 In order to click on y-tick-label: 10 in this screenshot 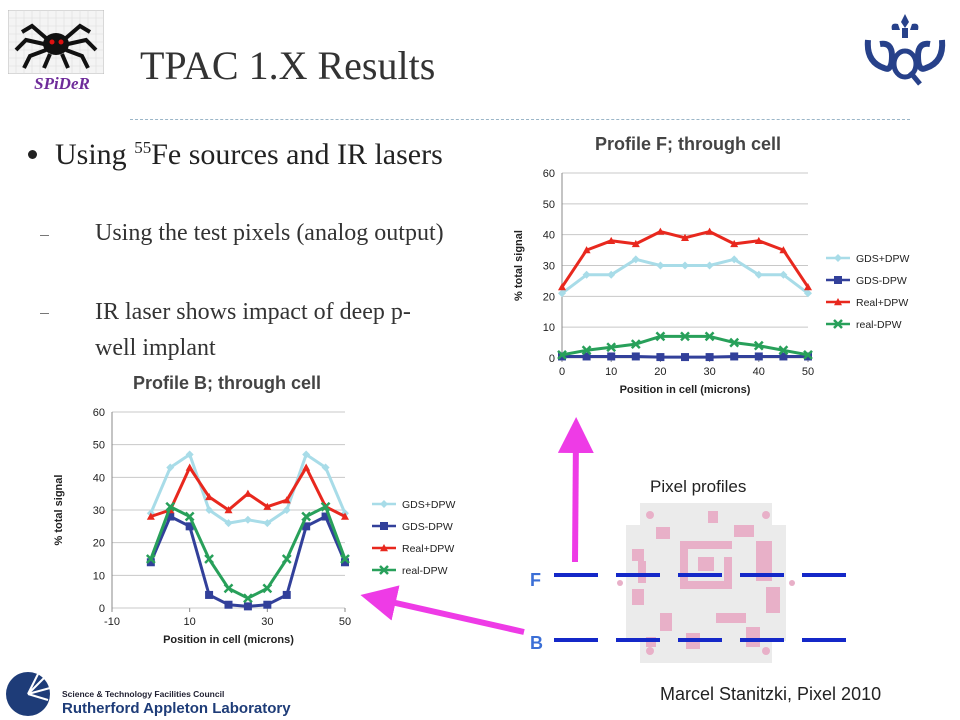, I will do `click(549, 328)`.